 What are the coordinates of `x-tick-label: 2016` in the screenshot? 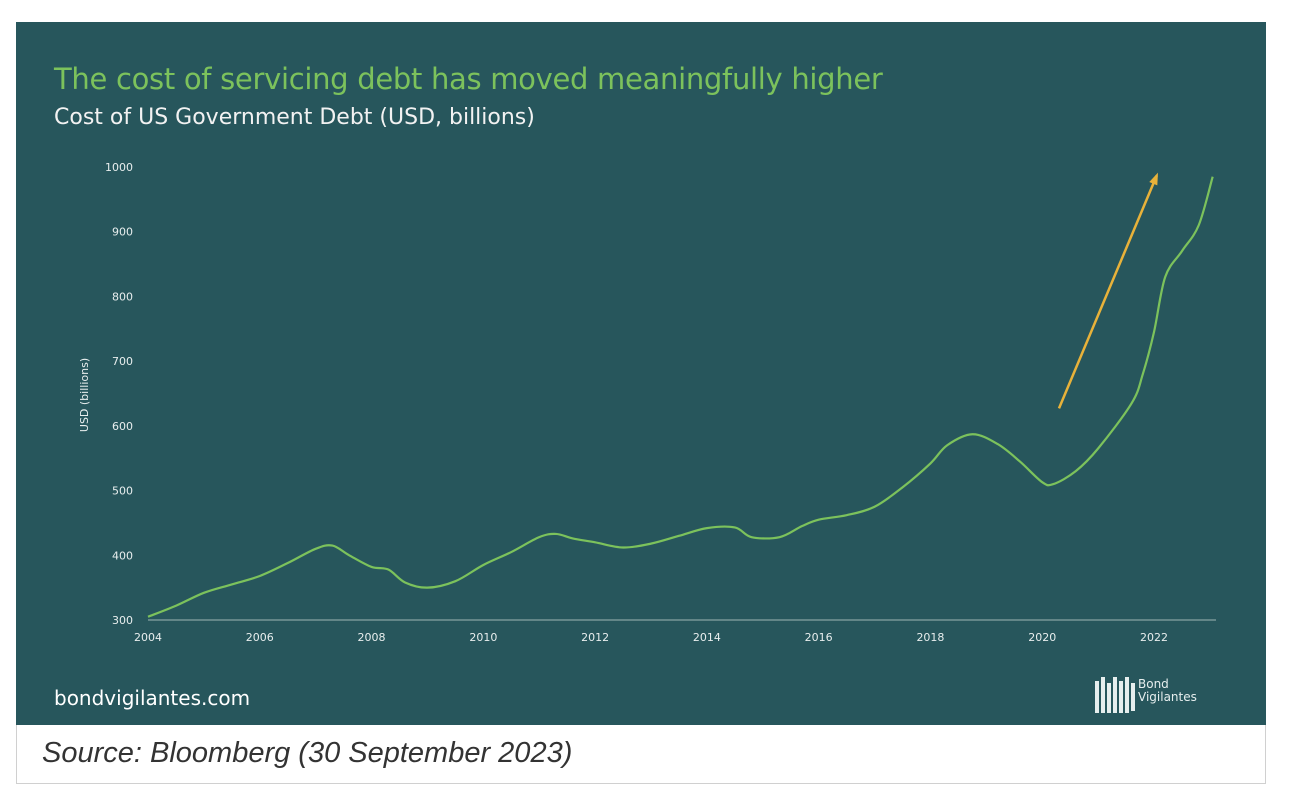 It's located at (819, 637).